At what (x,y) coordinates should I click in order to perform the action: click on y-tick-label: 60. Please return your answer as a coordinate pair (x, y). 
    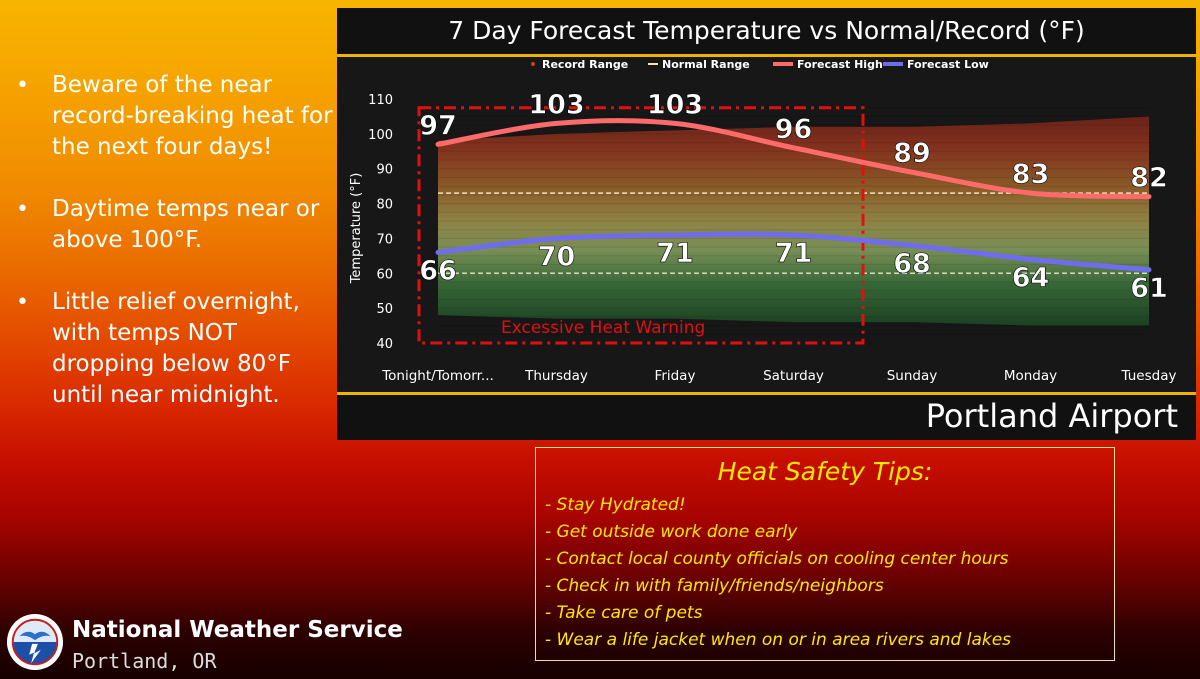
    Looking at the image, I should click on (384, 274).